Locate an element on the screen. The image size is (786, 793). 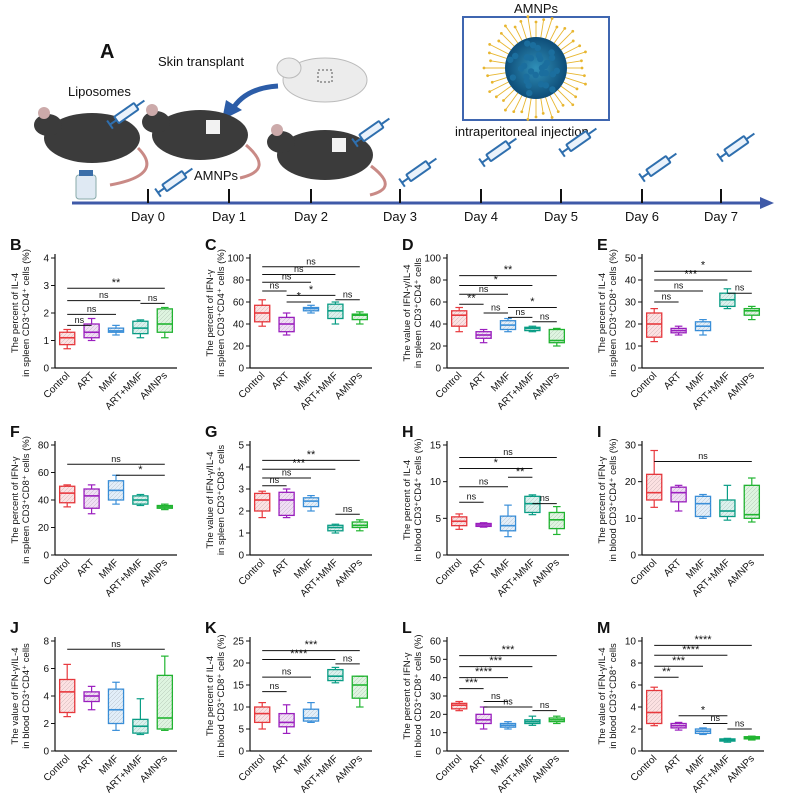
y-axis-label: in blood CD3⁺CD8⁺ cells (%) is located at coordinates (221, 695).